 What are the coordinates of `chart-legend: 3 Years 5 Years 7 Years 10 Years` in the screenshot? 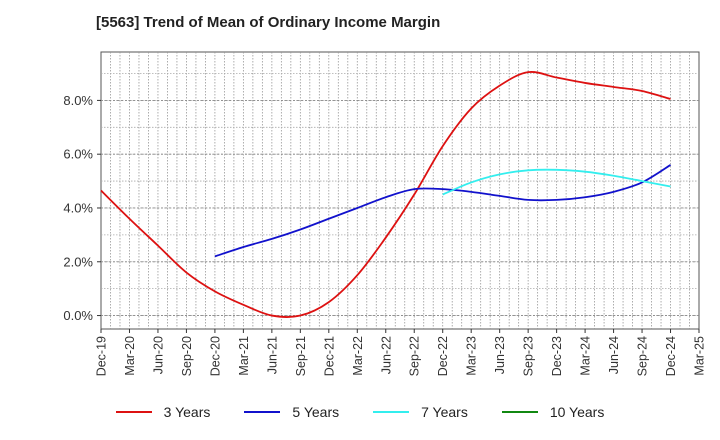 It's located at (360, 412).